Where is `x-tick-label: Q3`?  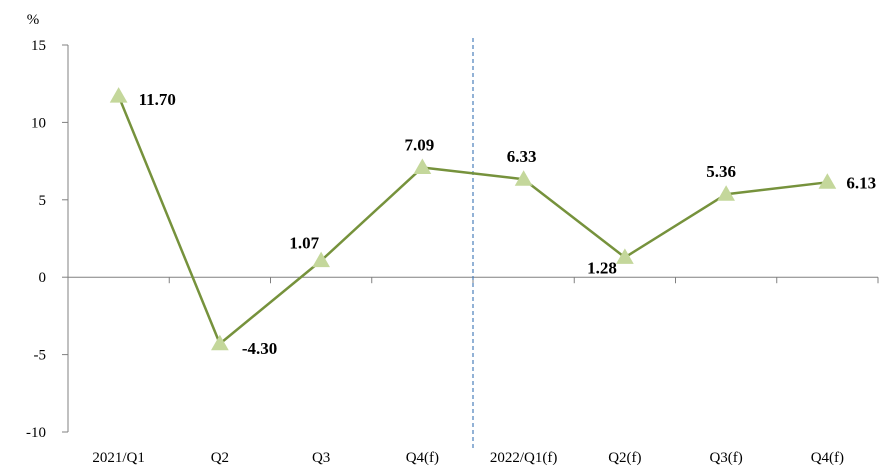
x-tick-label: Q3 is located at coordinates (321, 458).